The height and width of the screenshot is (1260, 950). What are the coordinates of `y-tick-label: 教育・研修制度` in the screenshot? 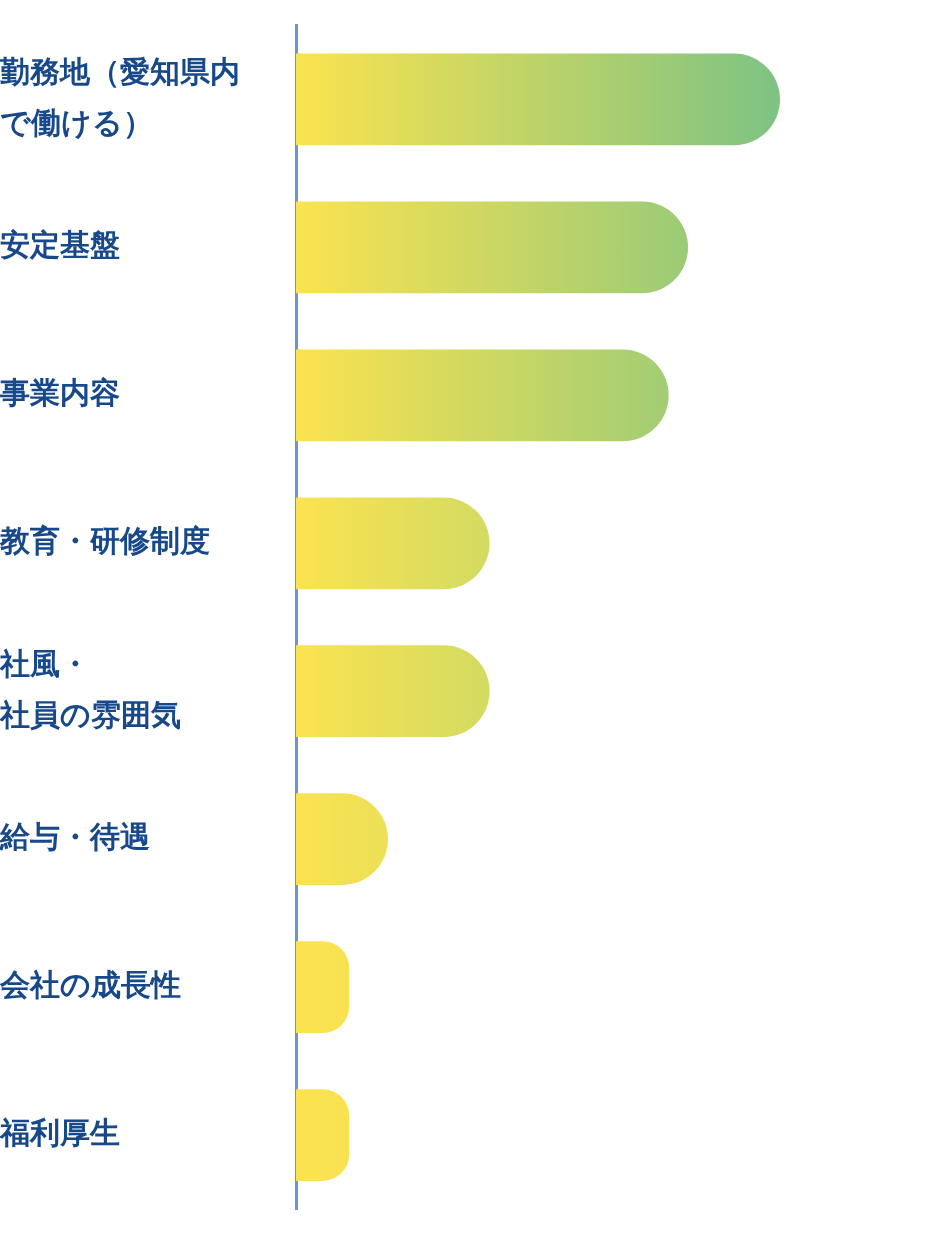 It's located at (105, 541).